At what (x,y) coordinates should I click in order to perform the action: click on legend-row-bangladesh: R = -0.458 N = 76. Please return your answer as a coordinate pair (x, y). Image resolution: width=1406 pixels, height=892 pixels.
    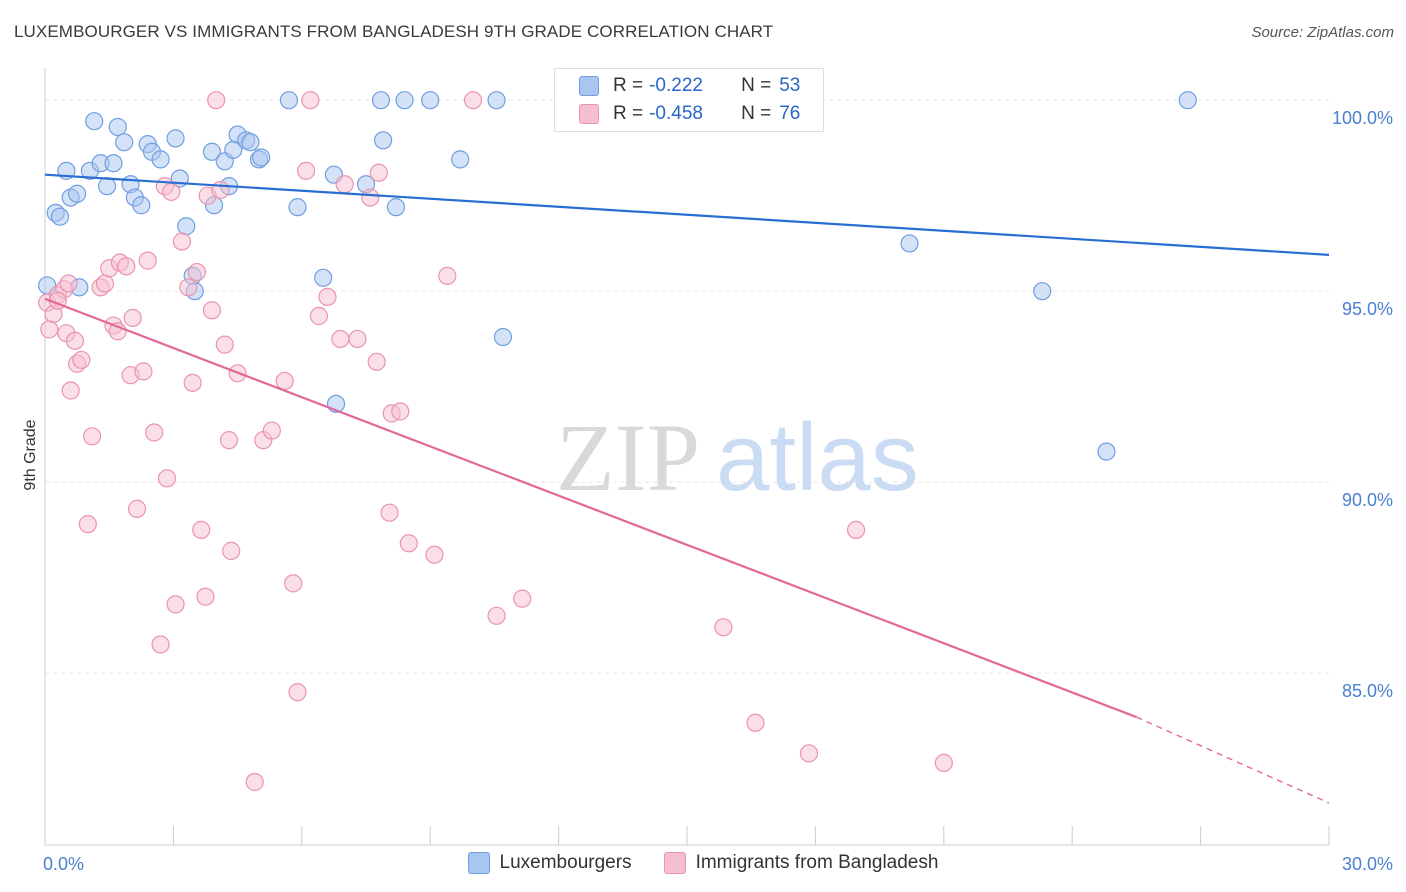
    Looking at the image, I should click on (689, 114).